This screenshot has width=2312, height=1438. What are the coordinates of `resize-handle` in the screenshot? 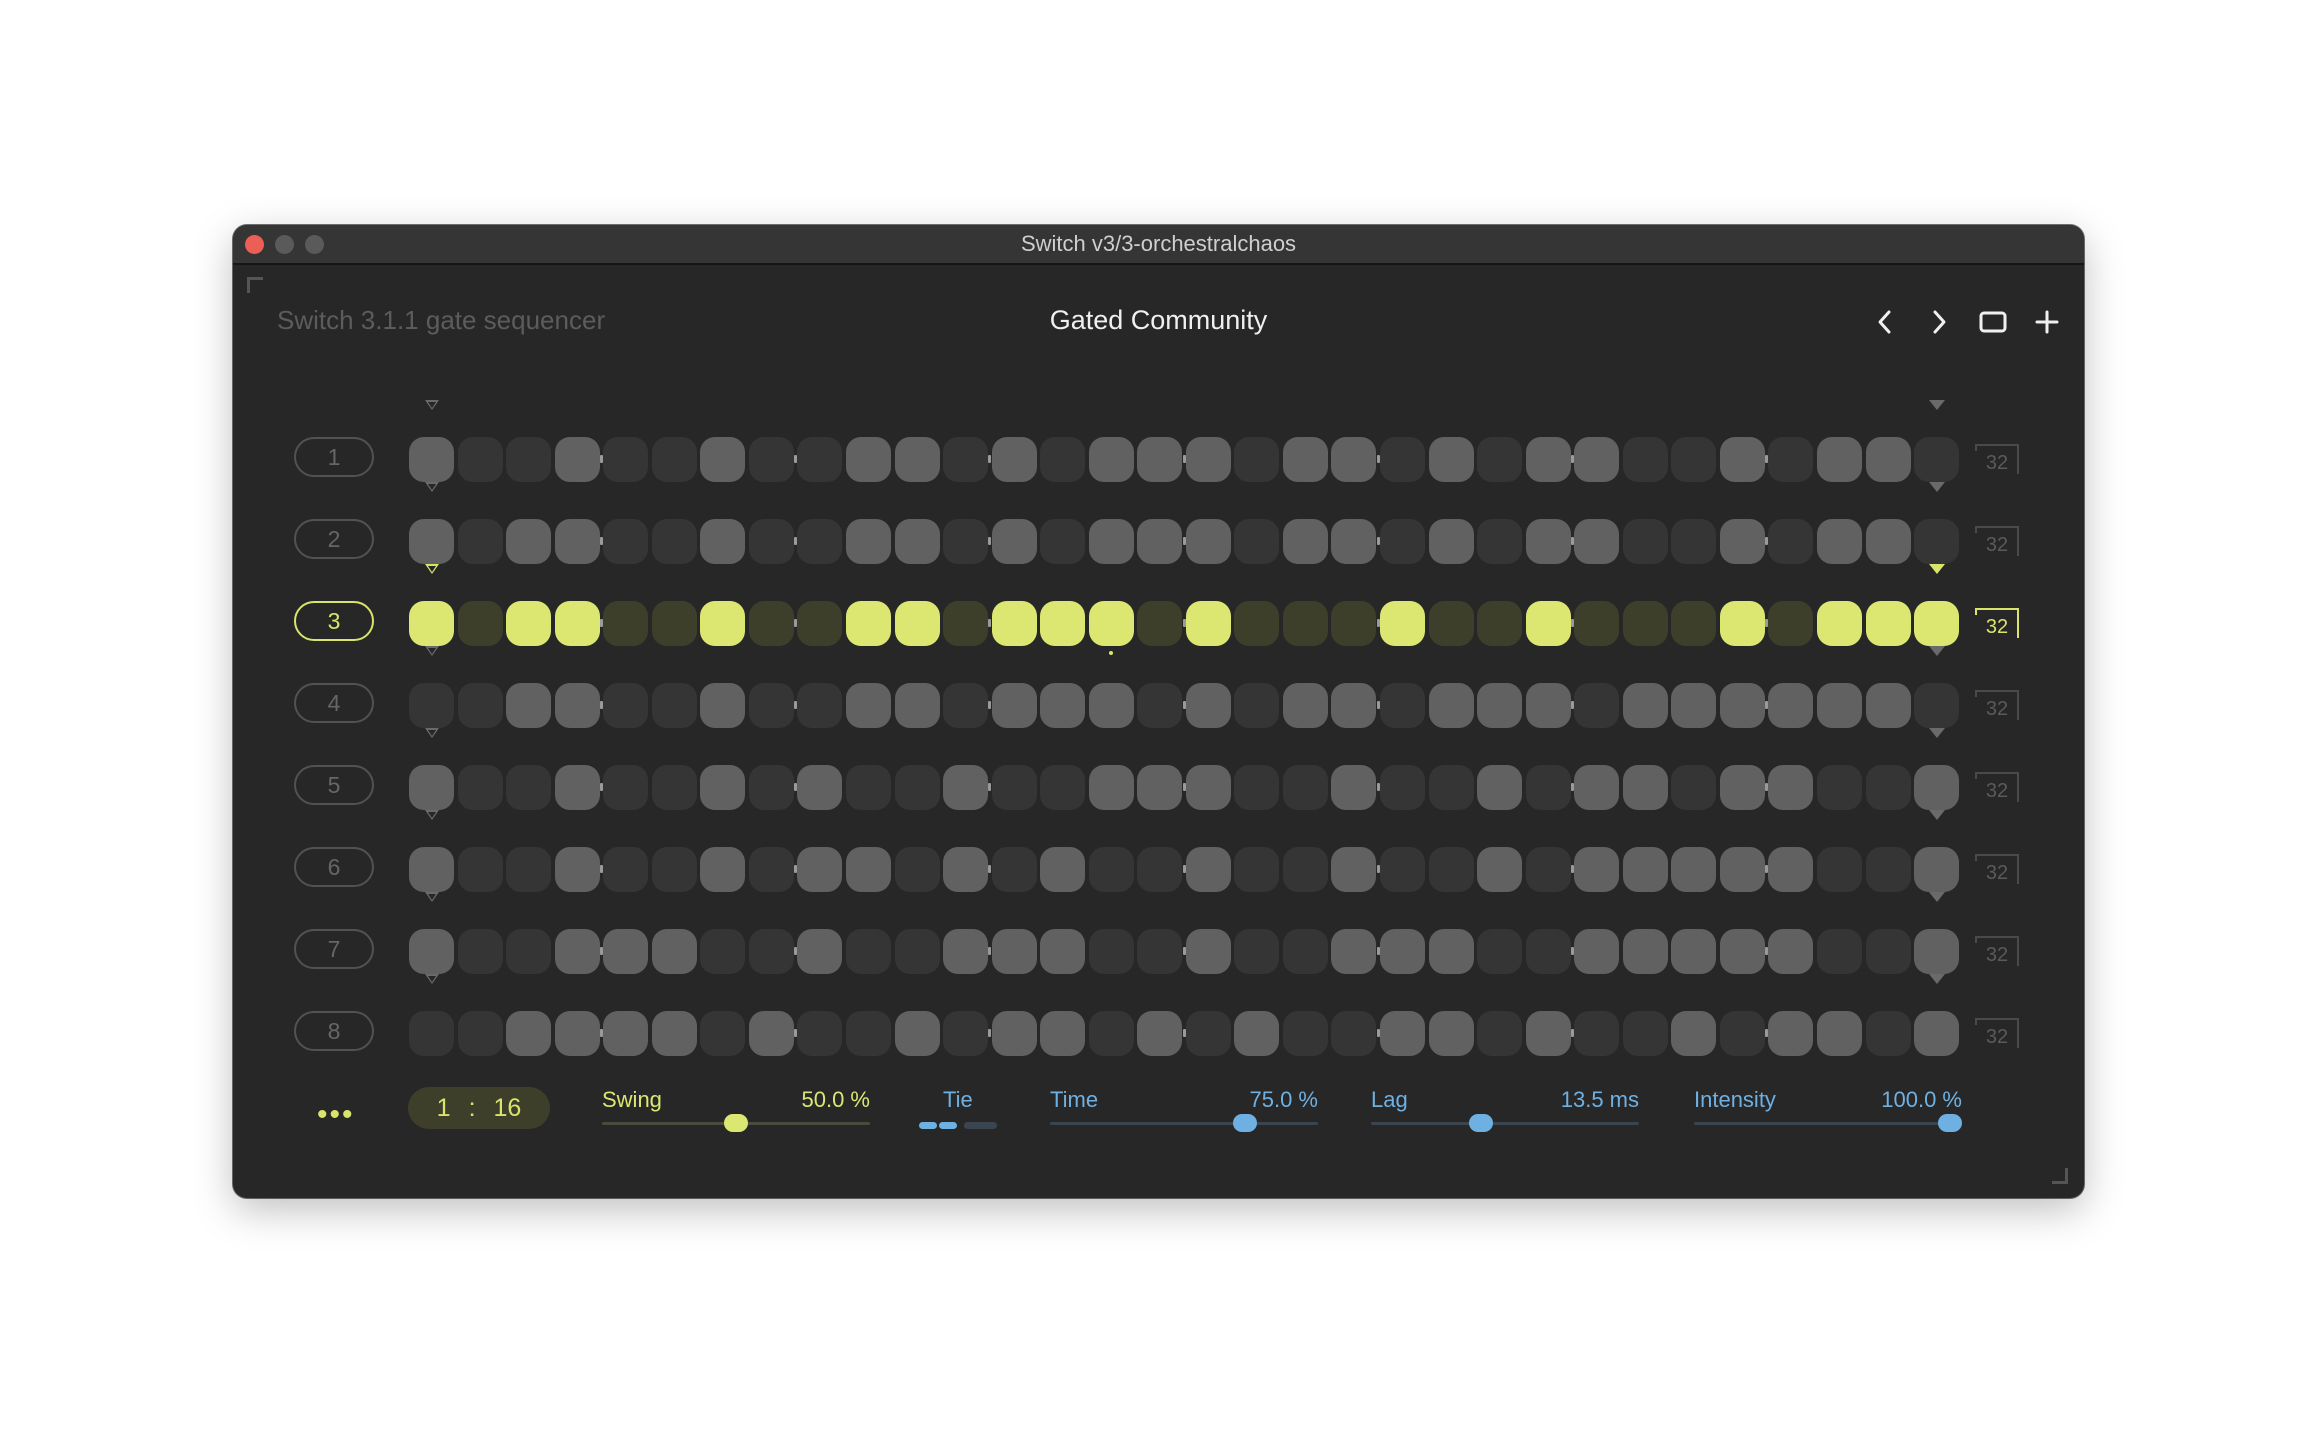 It's located at (2060, 1176).